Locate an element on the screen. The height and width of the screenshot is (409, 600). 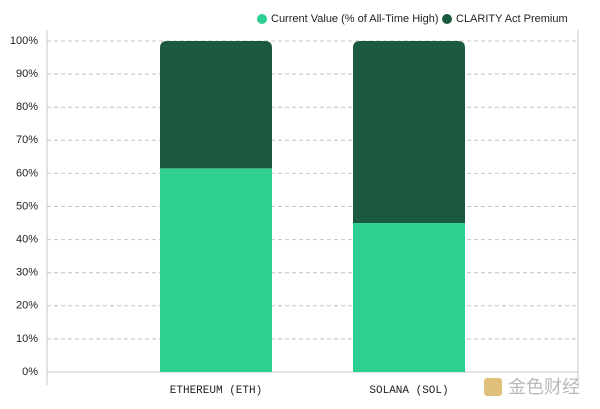
y-tick-label: 70% is located at coordinates (27, 140).